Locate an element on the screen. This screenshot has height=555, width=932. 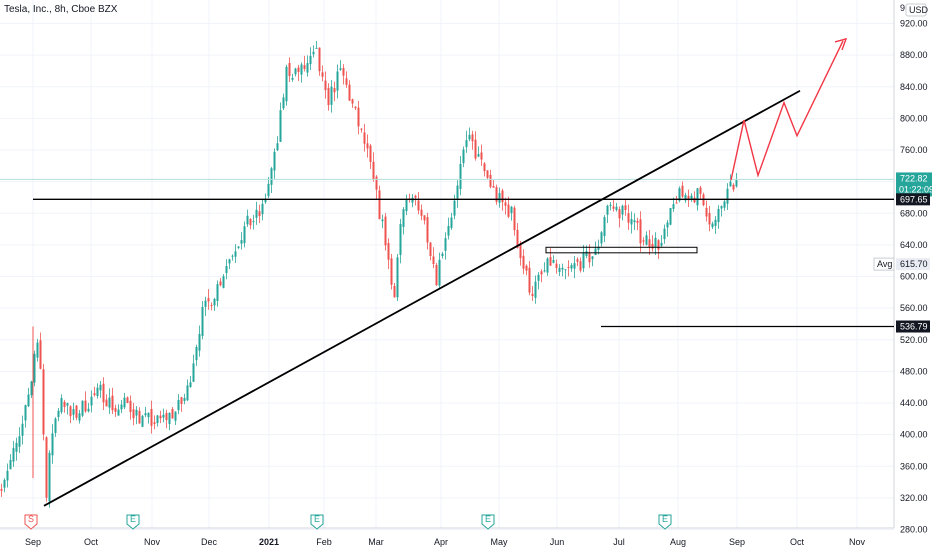
earnings-marker: E is located at coordinates (133, 522).